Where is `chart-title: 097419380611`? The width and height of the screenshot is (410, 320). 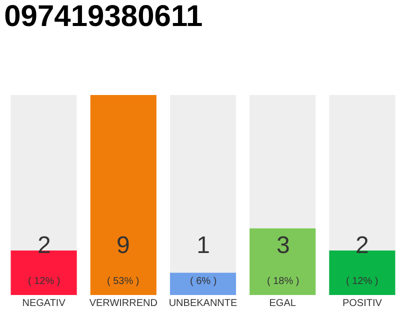 chart-title: 097419380611 is located at coordinates (103, 16).